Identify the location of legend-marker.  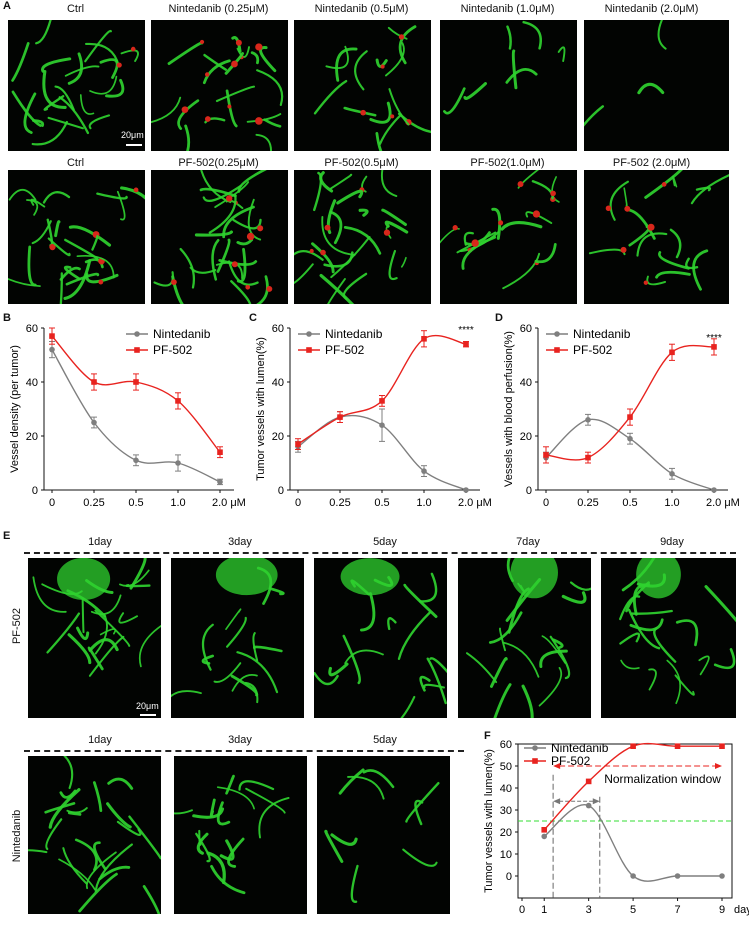
(535, 761).